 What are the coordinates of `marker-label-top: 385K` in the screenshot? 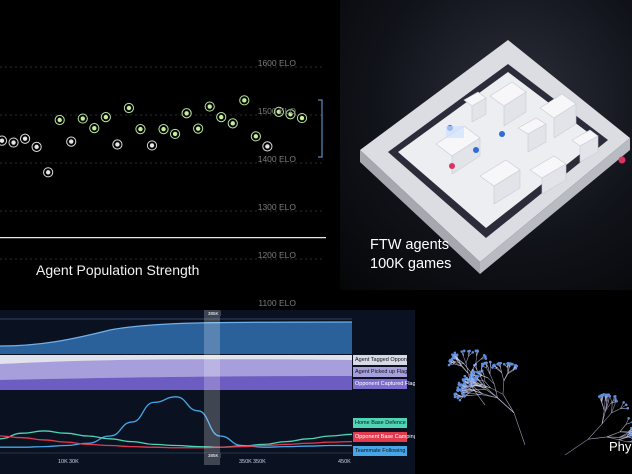 It's located at (213, 313).